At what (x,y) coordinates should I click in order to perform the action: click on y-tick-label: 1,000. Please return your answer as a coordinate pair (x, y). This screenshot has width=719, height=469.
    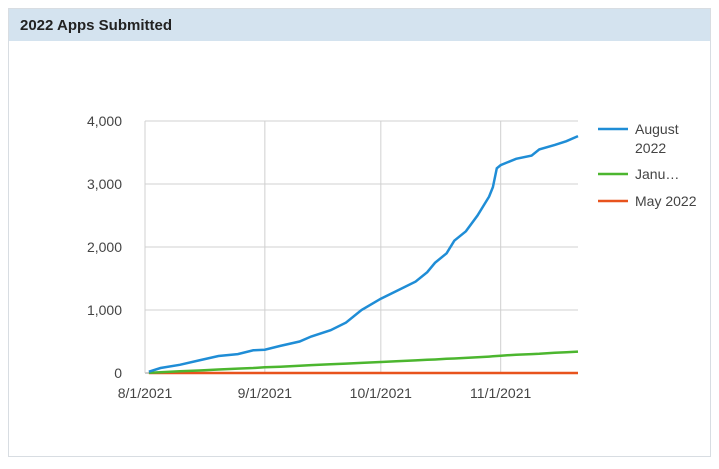
    Looking at the image, I should click on (104, 310).